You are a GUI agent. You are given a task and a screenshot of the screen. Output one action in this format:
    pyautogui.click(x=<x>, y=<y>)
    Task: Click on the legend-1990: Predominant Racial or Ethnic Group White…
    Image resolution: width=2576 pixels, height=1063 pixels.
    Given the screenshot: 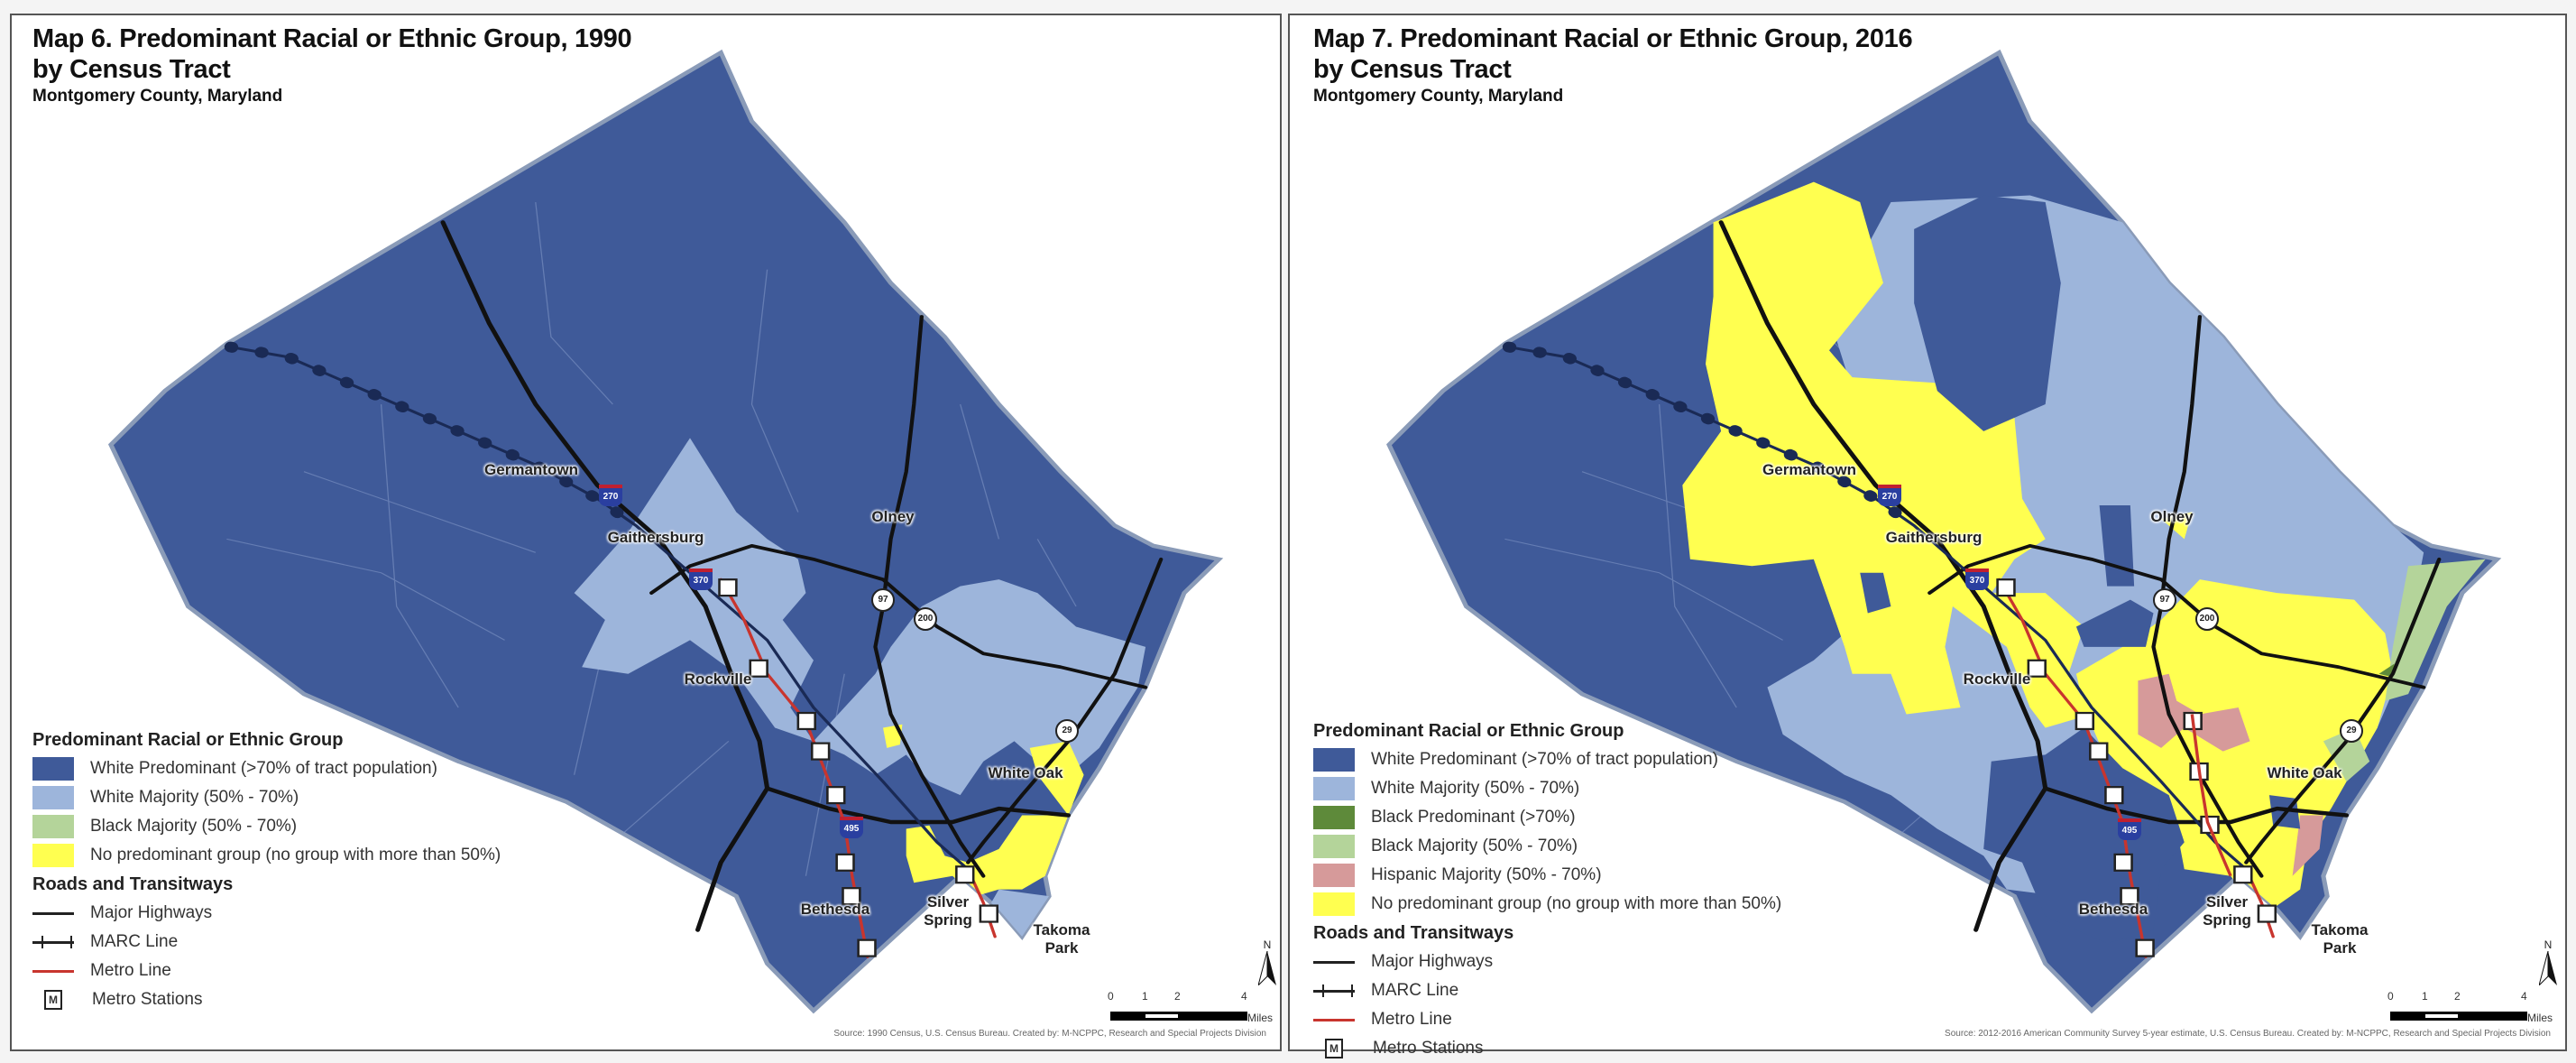 What is the action you would take?
    pyautogui.click(x=266, y=870)
    